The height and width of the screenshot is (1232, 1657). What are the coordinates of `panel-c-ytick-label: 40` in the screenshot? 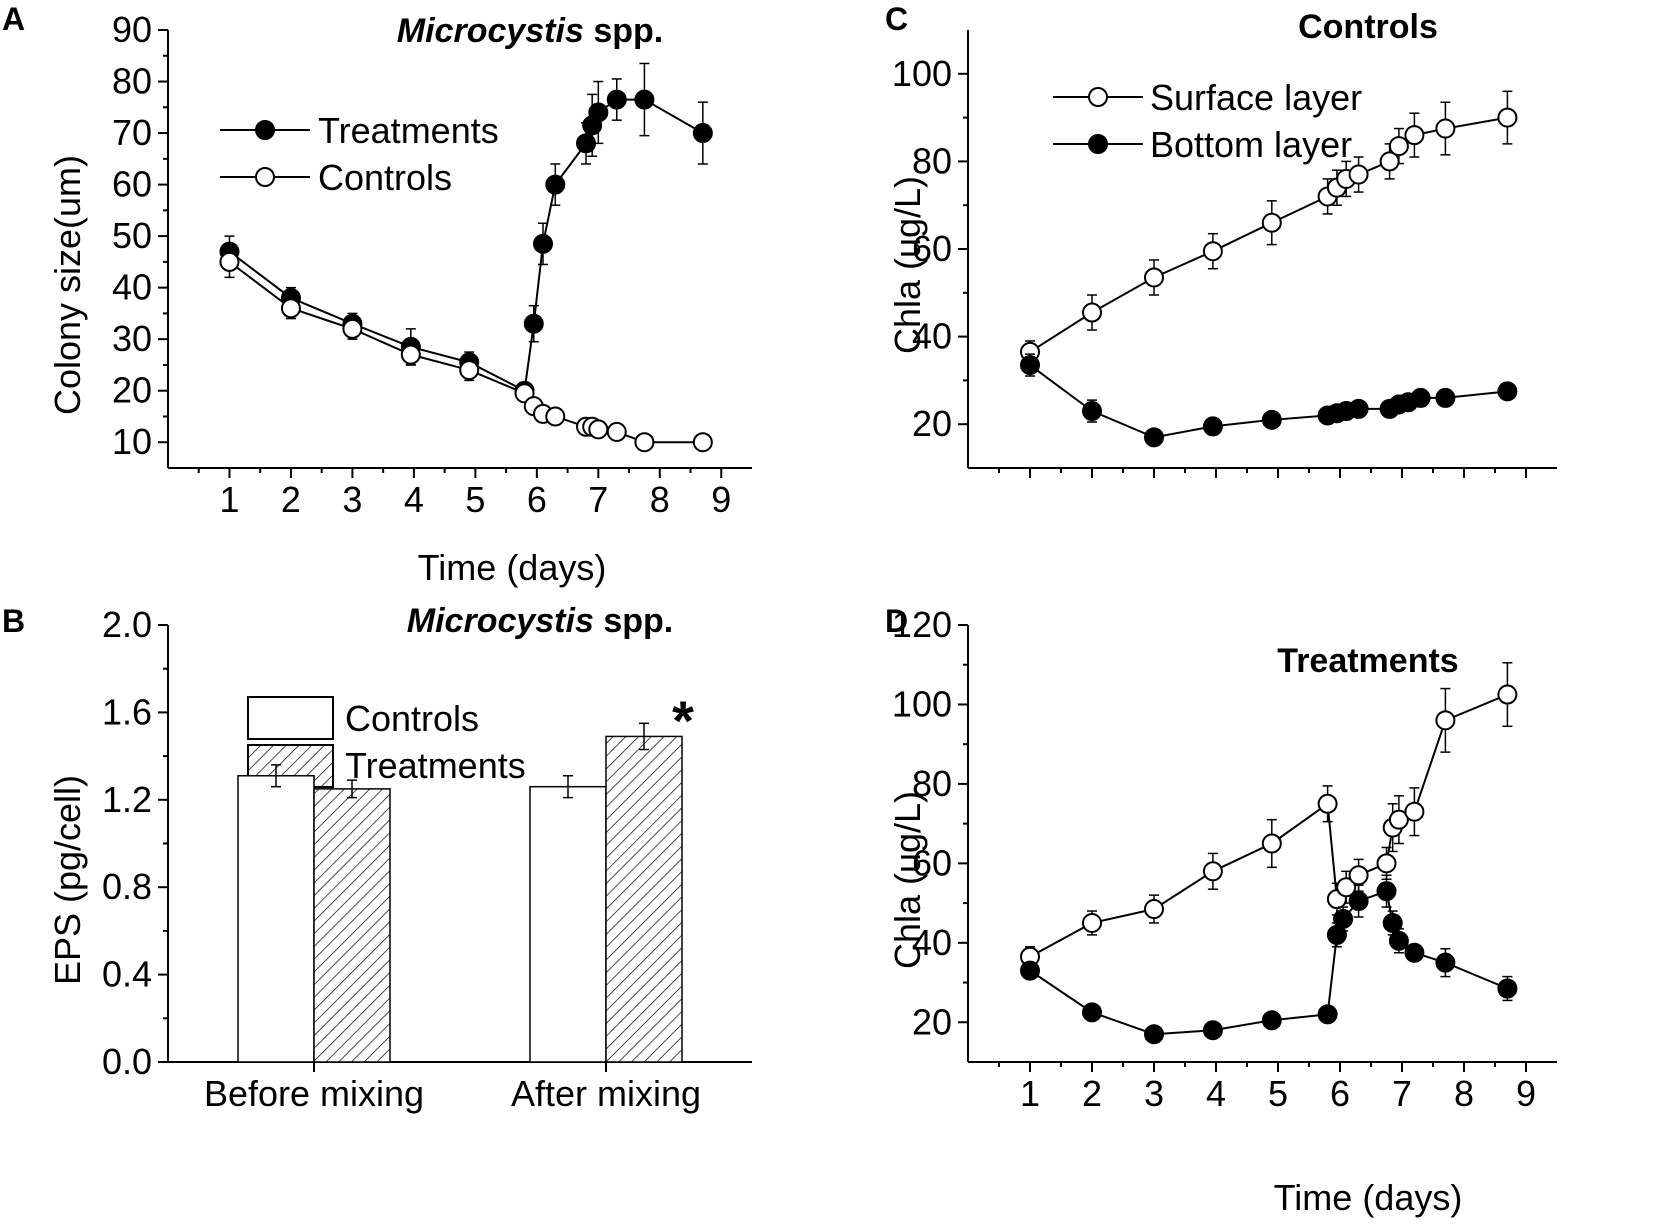 It's located at (932, 336).